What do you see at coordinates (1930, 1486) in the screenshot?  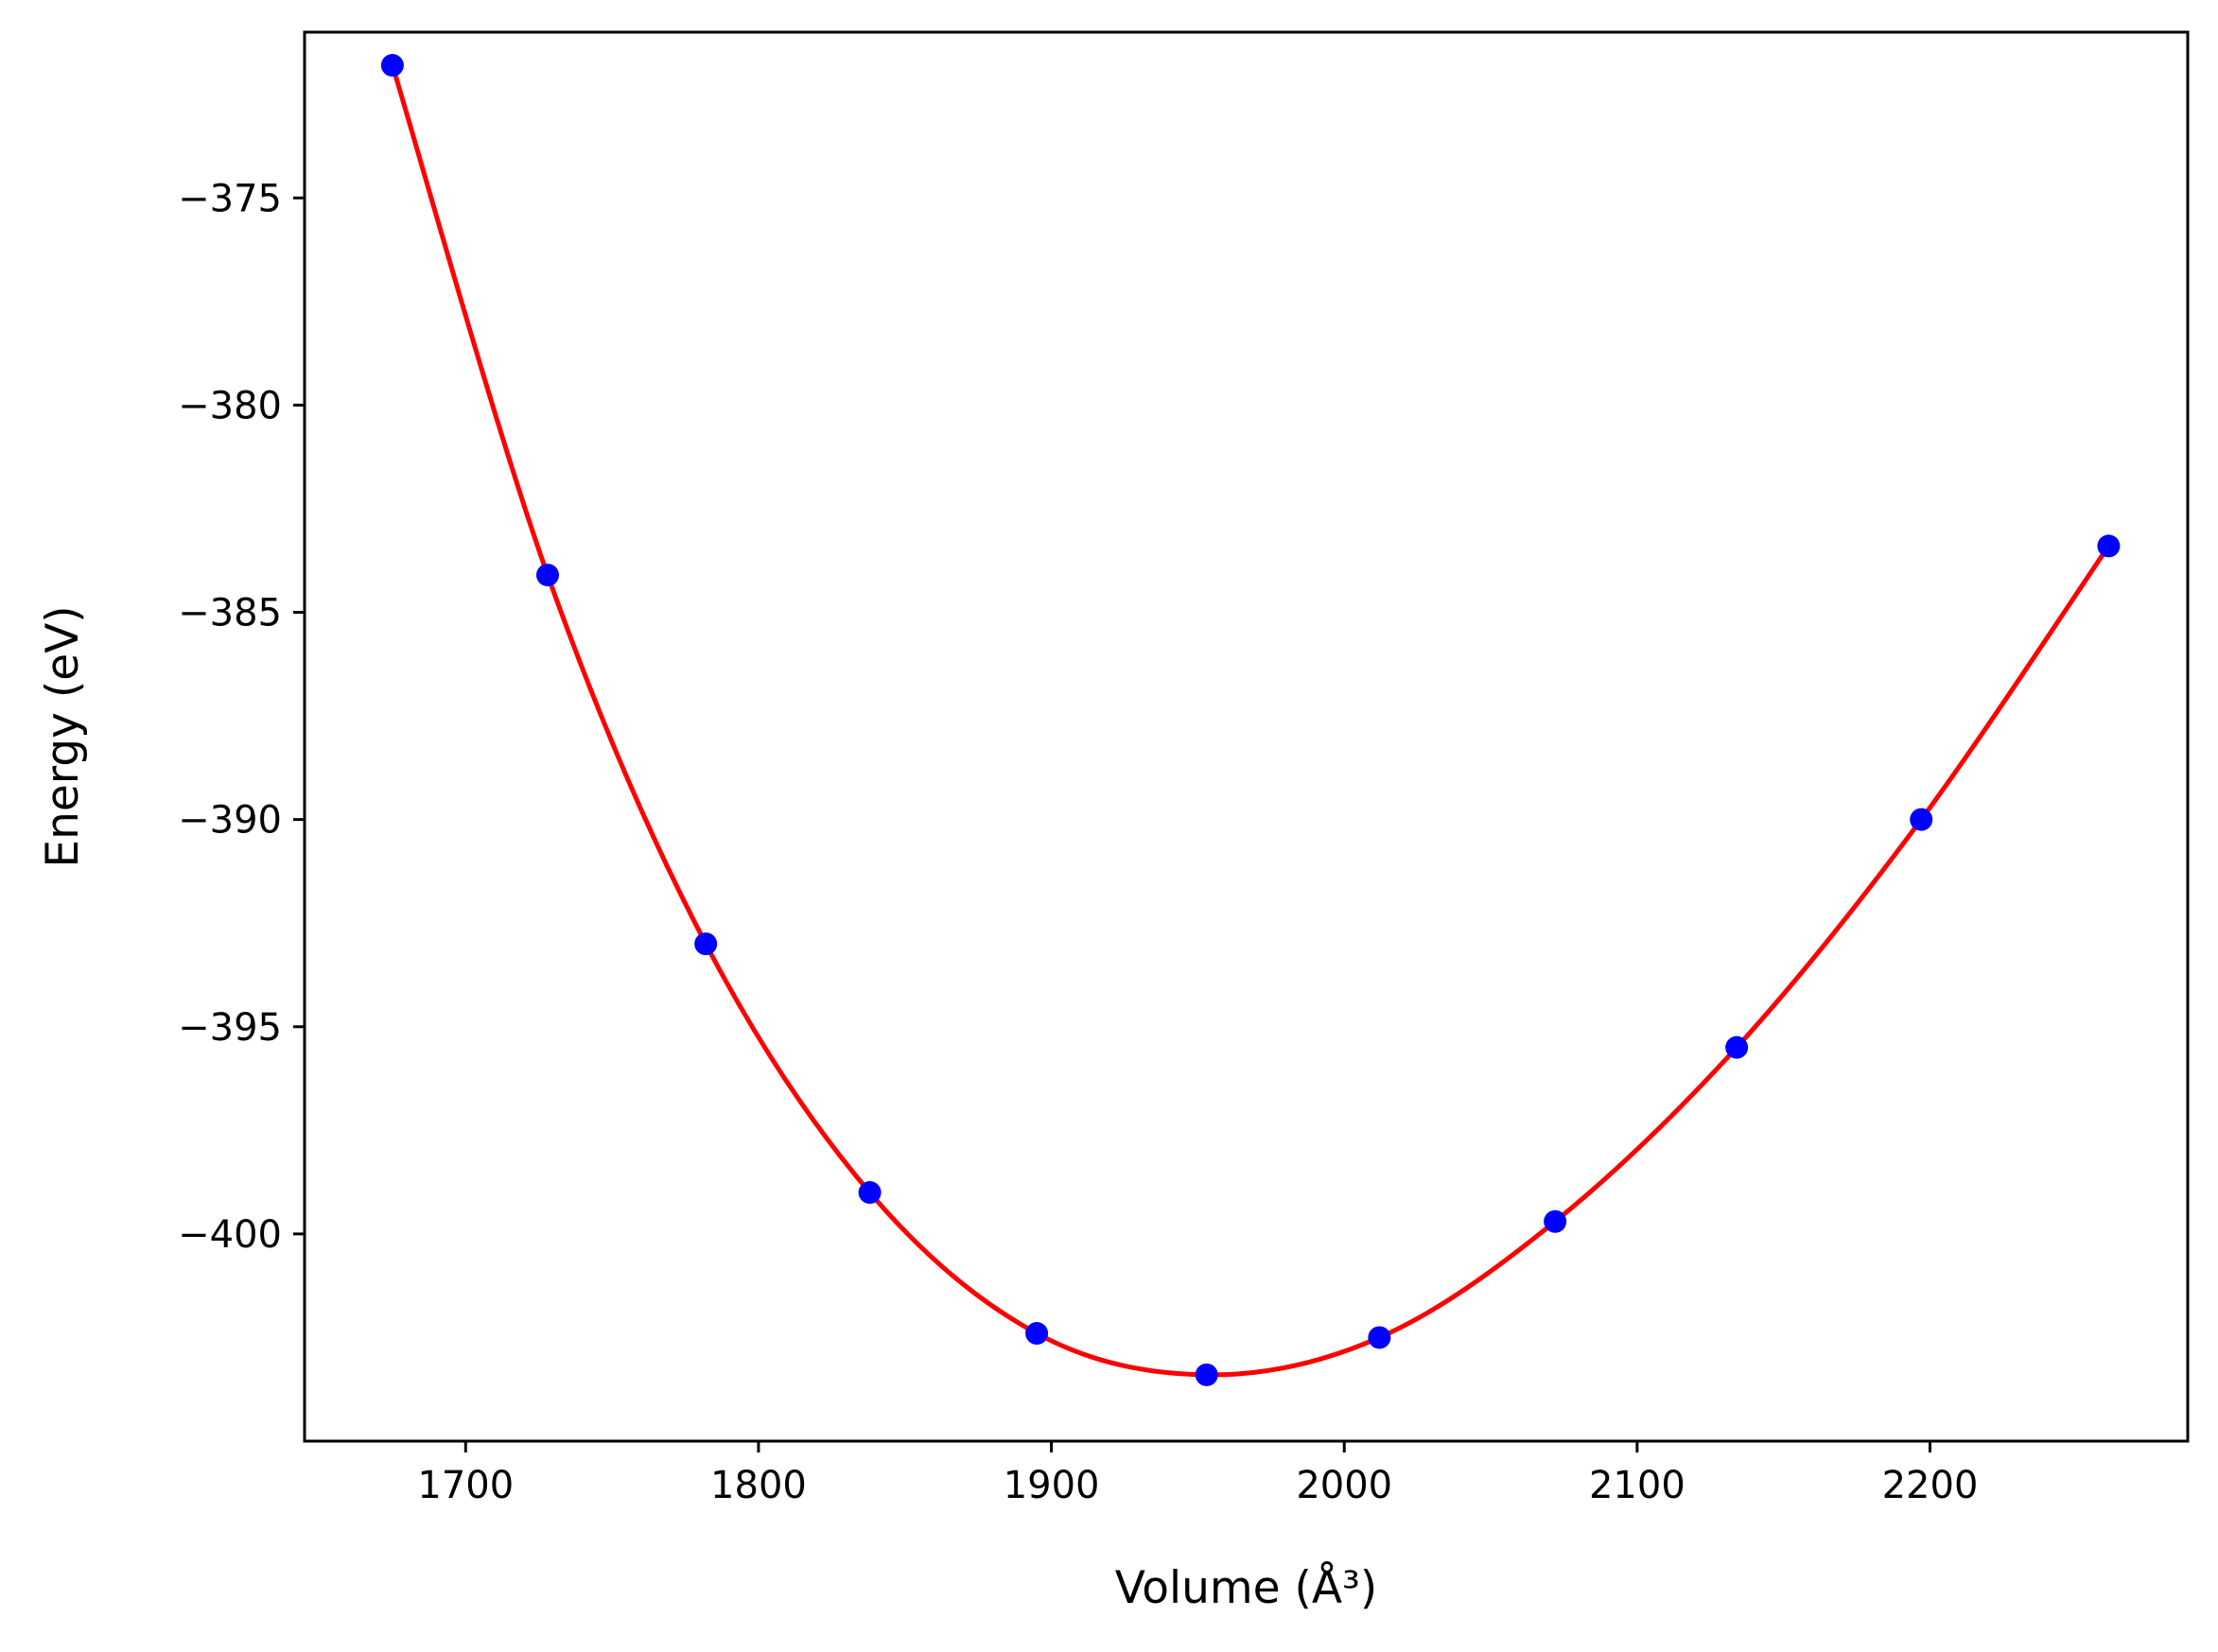 I see `x-tick-label: 2200` at bounding box center [1930, 1486].